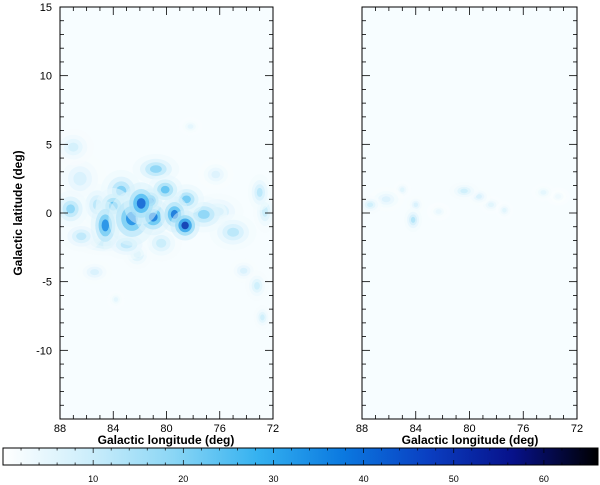 Image resolution: width=600 pixels, height=485 pixels. I want to click on colorbar-tick-label: 10, so click(93, 479).